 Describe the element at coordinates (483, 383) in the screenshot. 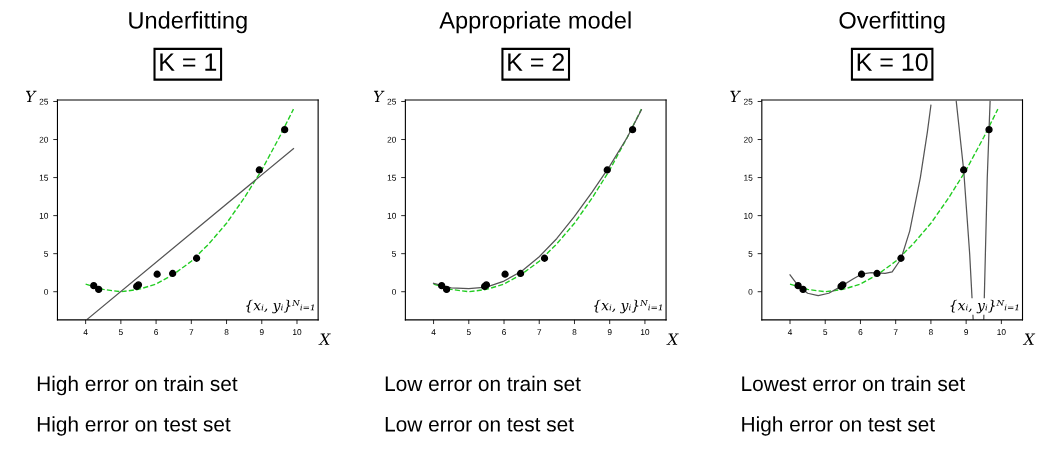

I see `text: Low error on train set` at that location.